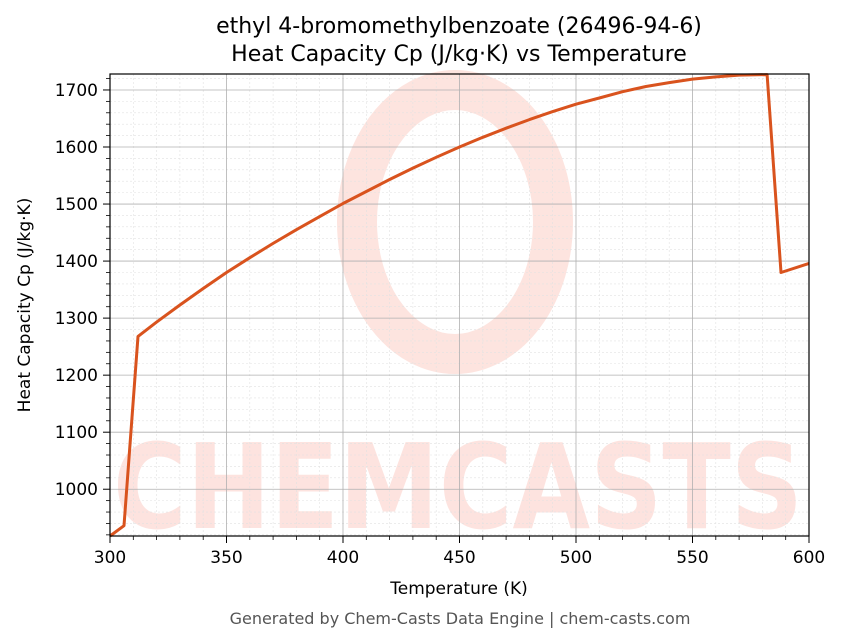 This screenshot has width=843, height=644. Describe the element at coordinates (809, 558) in the screenshot. I see `x-tick-label: 600` at that location.